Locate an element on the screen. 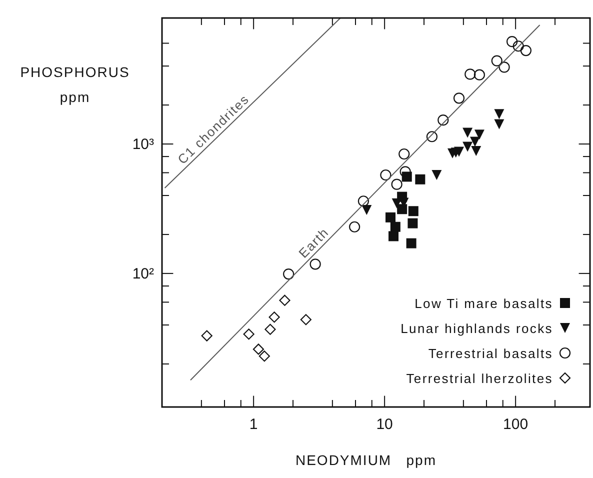 This screenshot has width=593, height=478. legend-label: Terrestrial lherzolites is located at coordinates (479, 378).